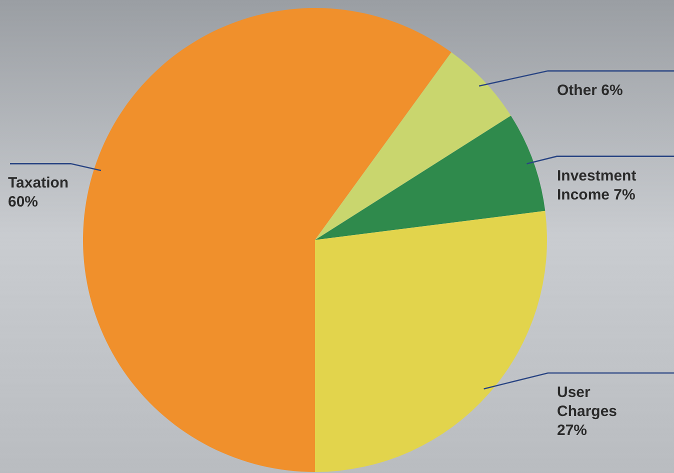  Describe the element at coordinates (572, 430) in the screenshot. I see `data-label: 27%` at that location.